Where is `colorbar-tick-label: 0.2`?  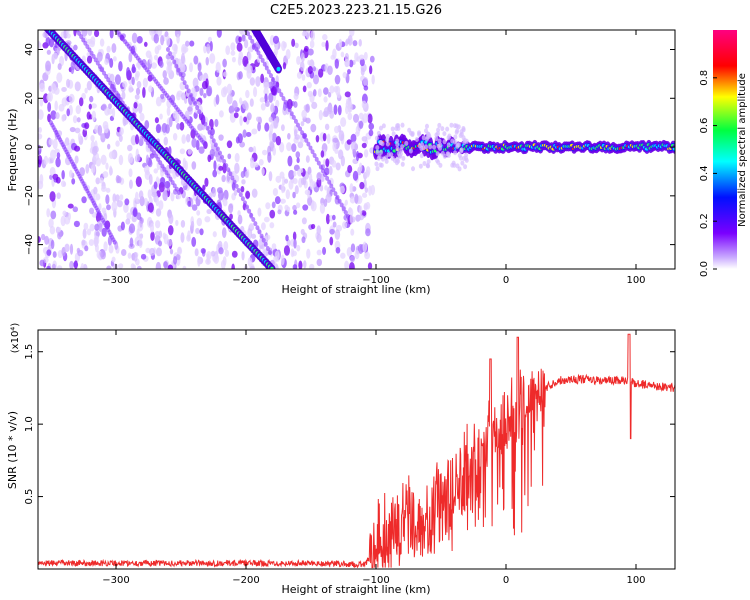 colorbar-tick-label: 0.2 is located at coordinates (704, 221).